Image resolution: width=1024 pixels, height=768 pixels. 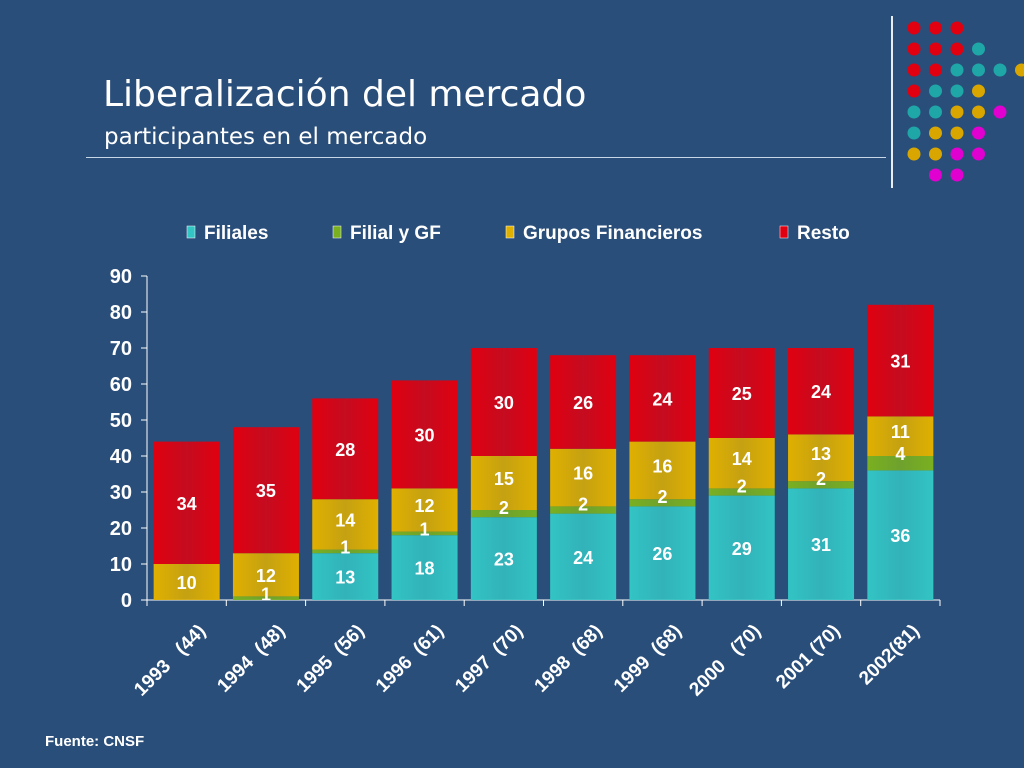 I want to click on data-label: 10, so click(x=187, y=583).